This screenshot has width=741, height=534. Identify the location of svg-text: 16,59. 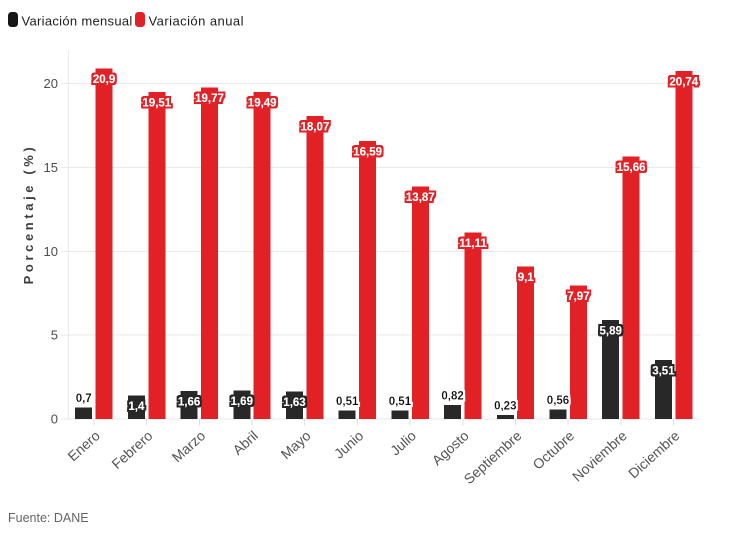
(367, 152).